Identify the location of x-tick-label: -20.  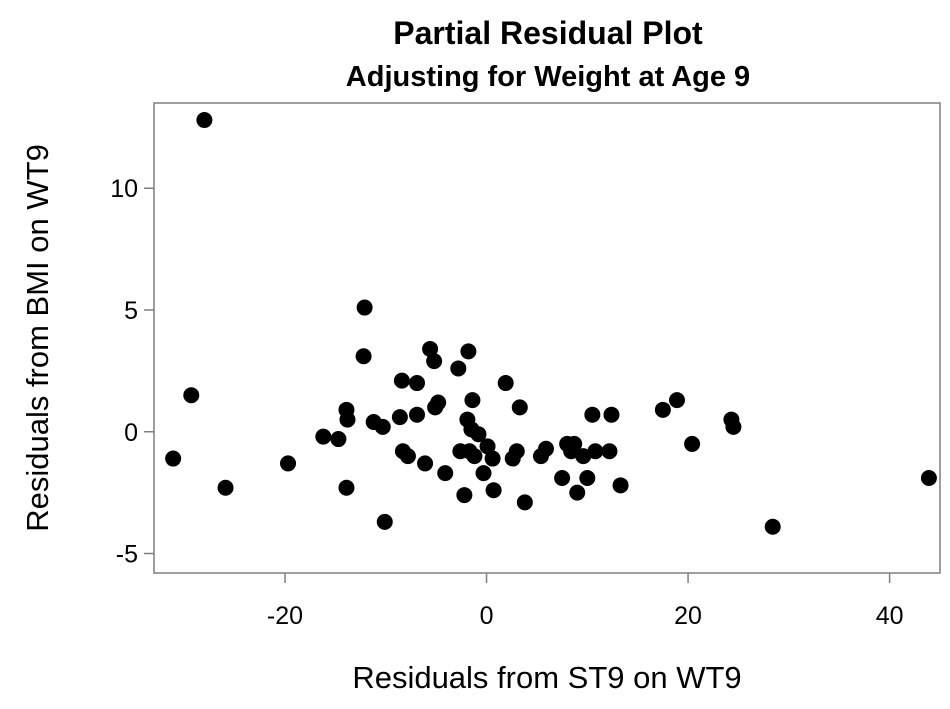
(285, 616).